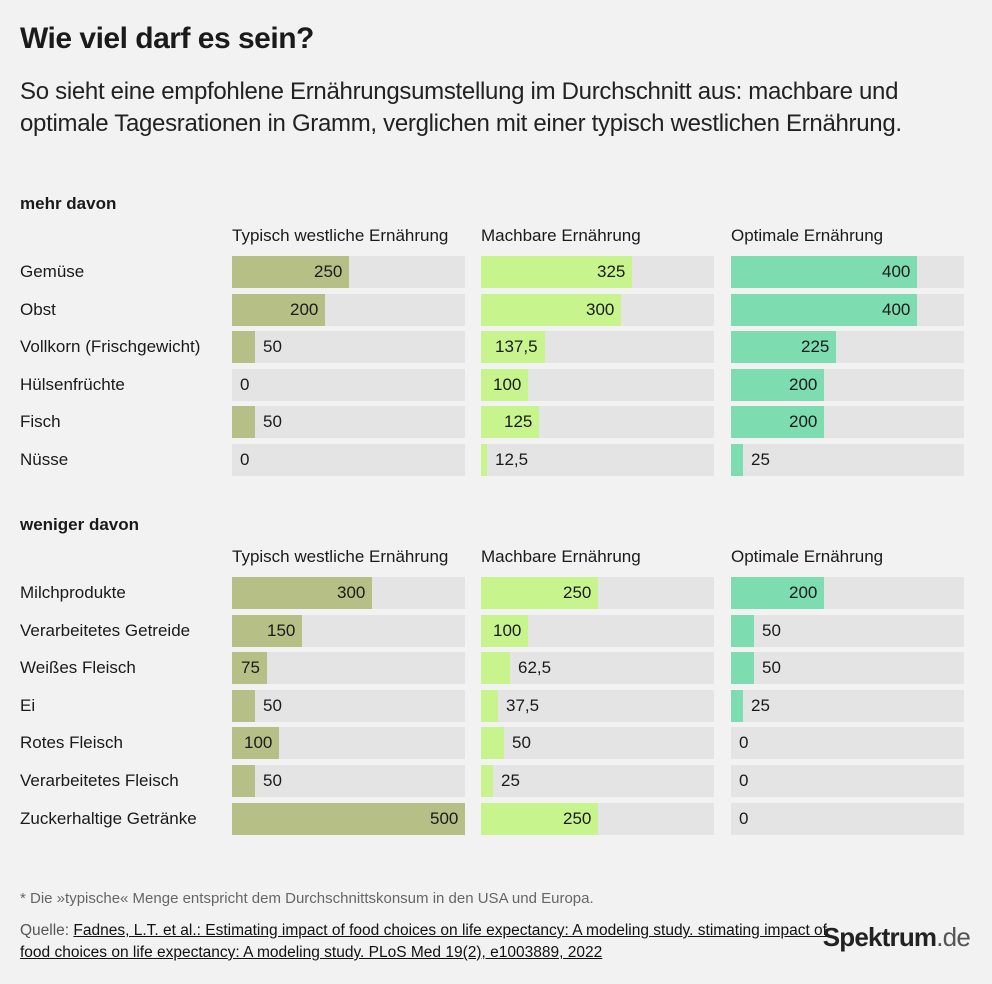  I want to click on bar-value-label: 62,5, so click(535, 668).